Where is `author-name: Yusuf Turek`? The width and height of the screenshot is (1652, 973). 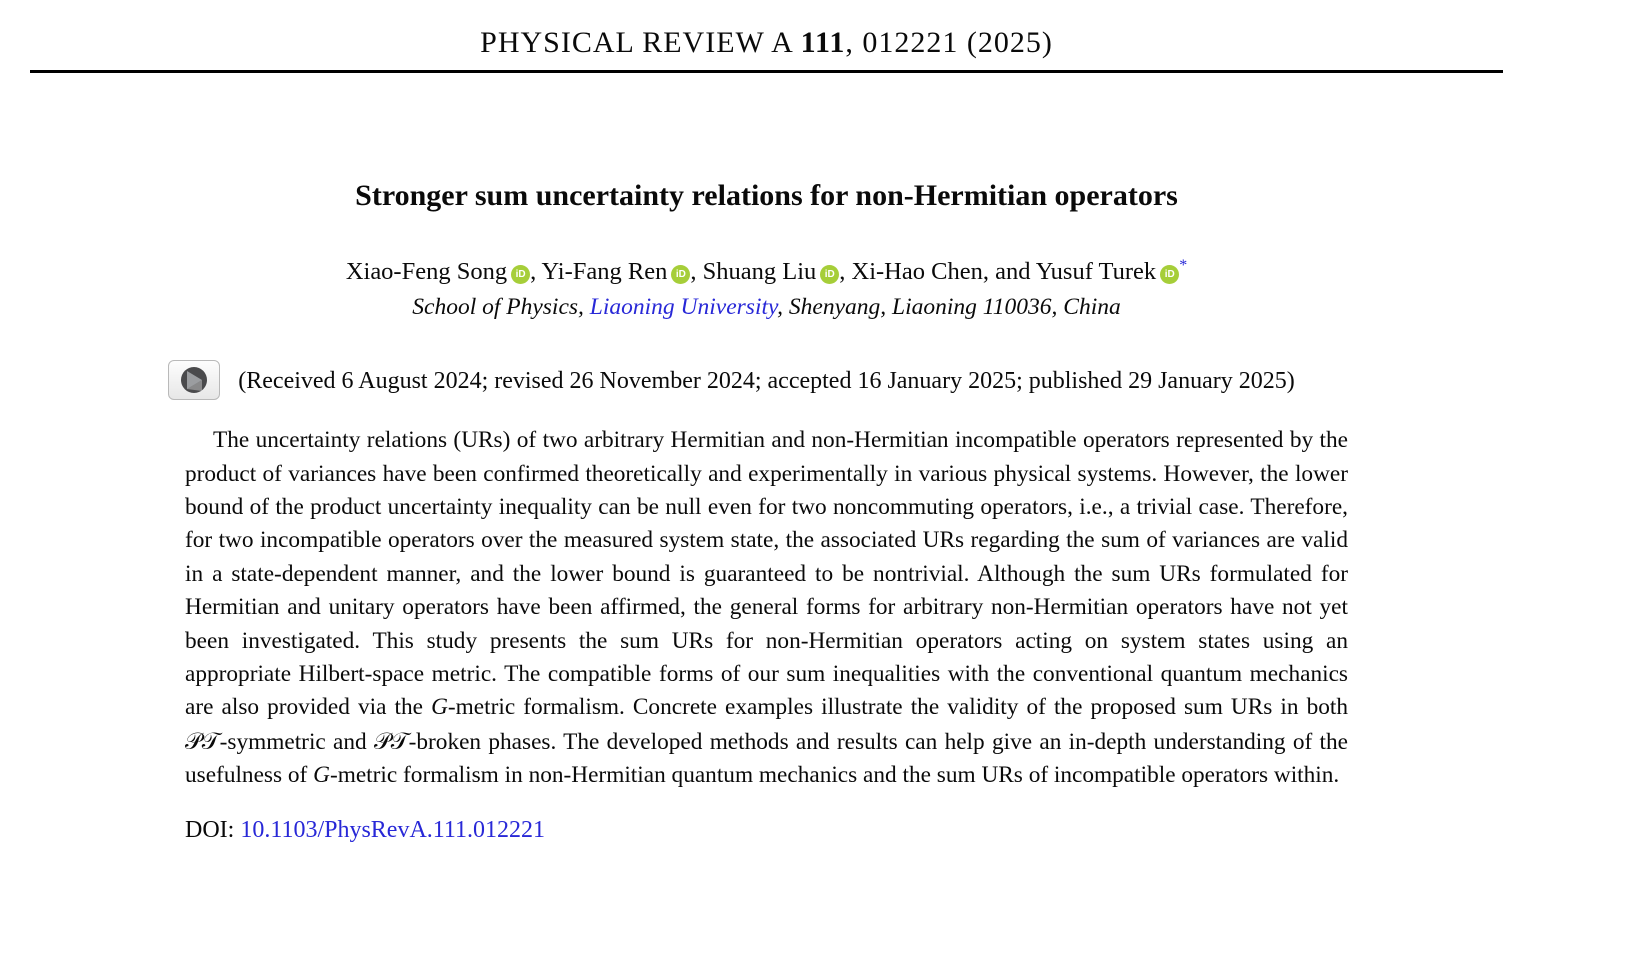
author-name: Yusuf Turek is located at coordinates (1096, 272).